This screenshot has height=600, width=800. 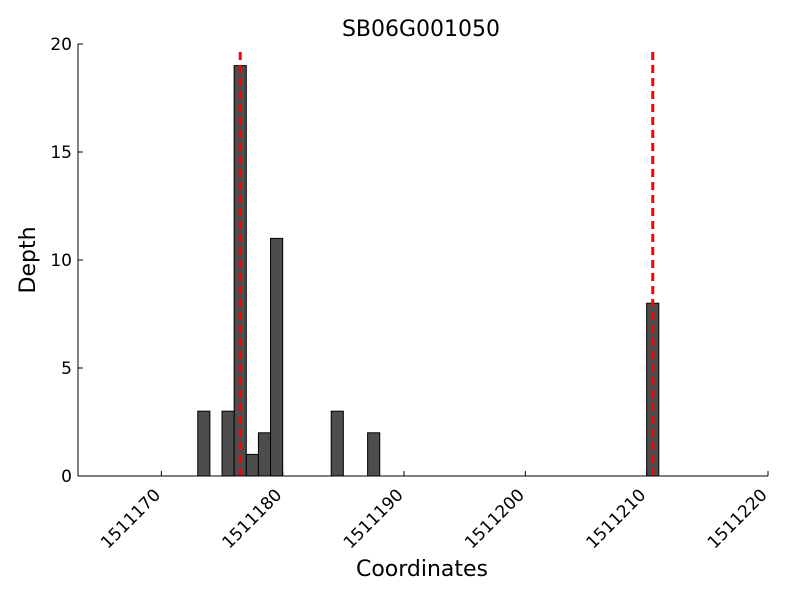 I want to click on y-tick-label: 20, so click(x=61, y=45).